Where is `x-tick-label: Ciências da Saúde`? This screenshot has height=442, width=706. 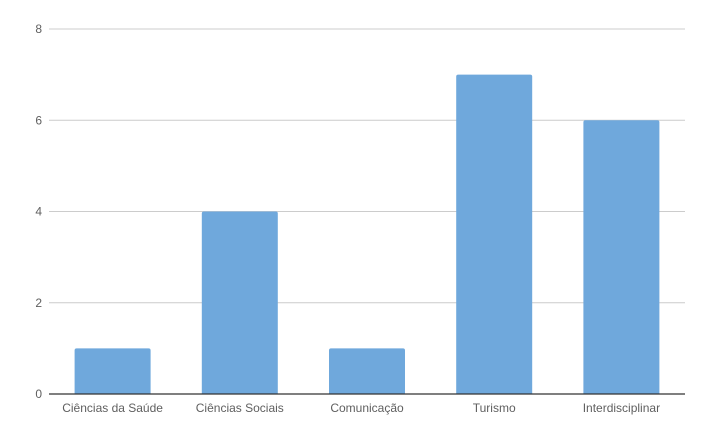 x-tick-label: Ciências da Saúde is located at coordinates (112, 408).